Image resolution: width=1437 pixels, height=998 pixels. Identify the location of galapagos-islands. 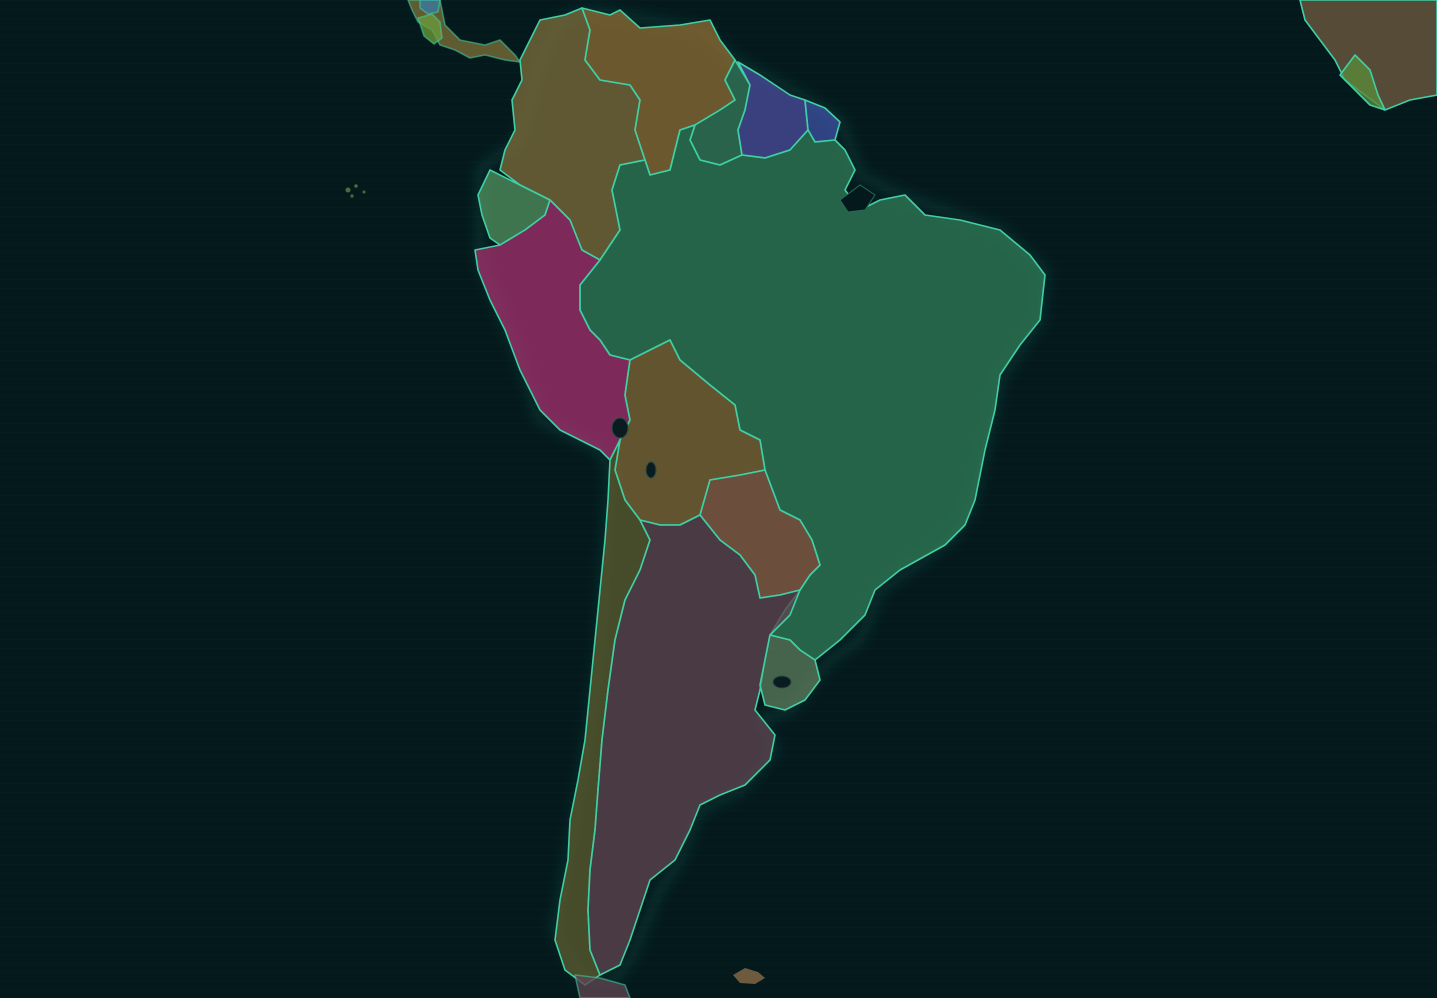
(355, 191).